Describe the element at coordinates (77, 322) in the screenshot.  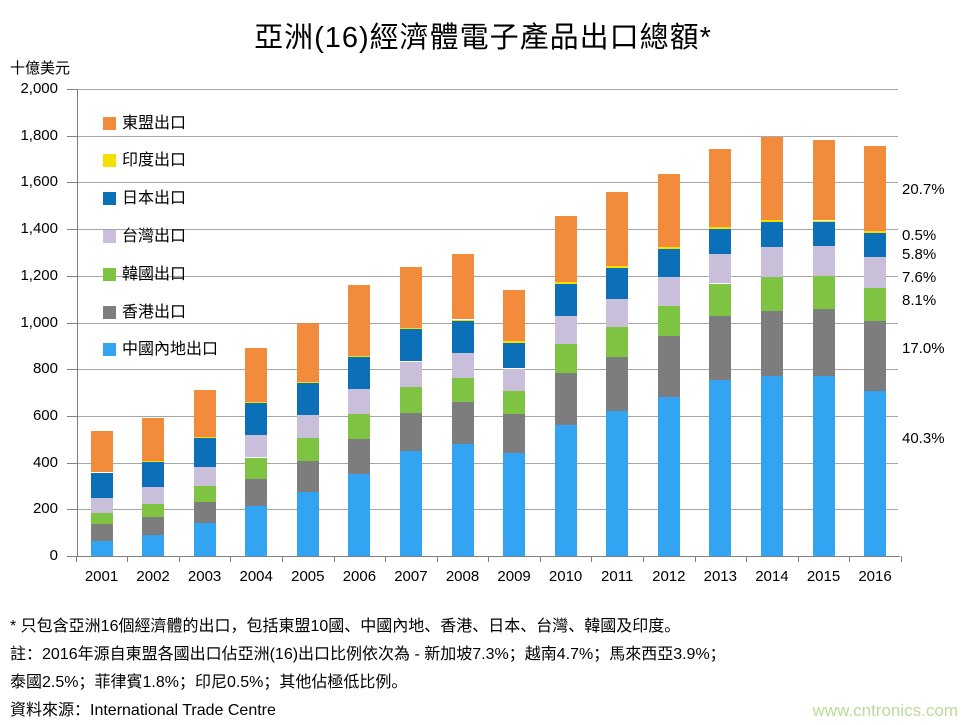
I see `y-axis-line` at that location.